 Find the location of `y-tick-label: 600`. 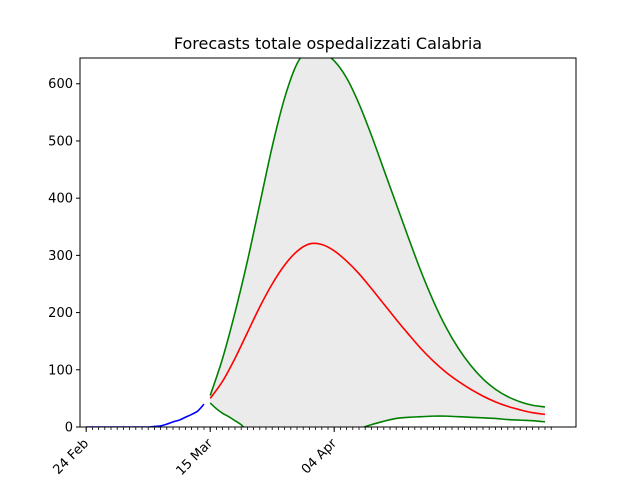

y-tick-label: 600 is located at coordinates (60, 84).